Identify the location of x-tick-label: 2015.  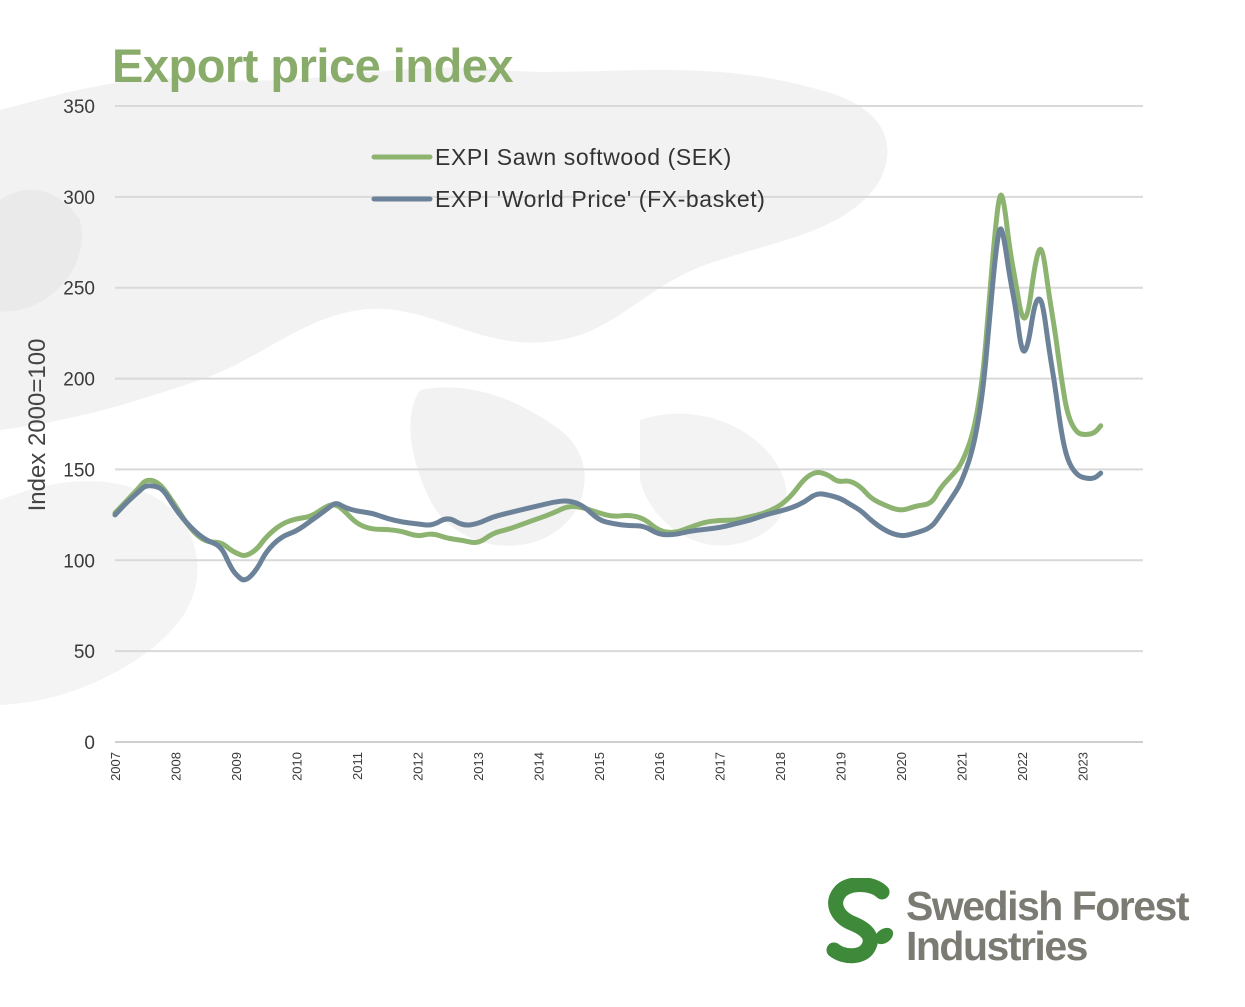
(599, 766).